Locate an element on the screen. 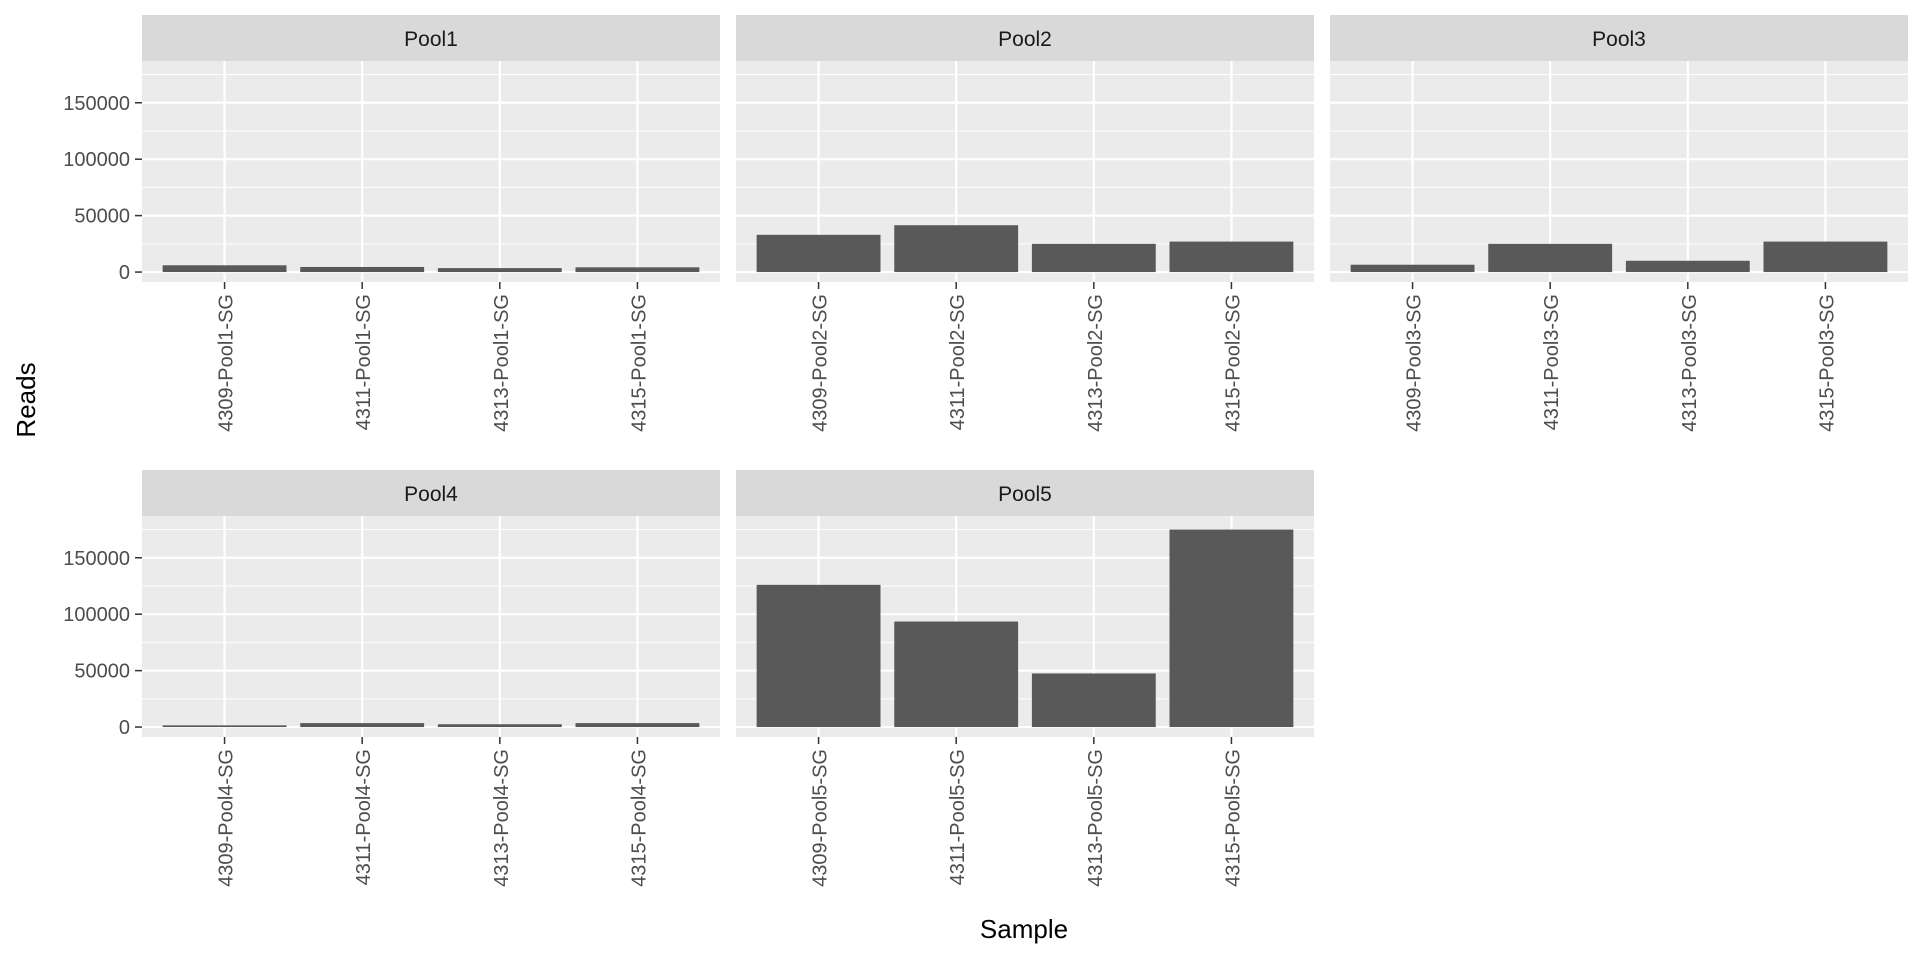 The image size is (1920, 965). x-tick-label: 4309-Pool4-SG is located at coordinates (227, 818).